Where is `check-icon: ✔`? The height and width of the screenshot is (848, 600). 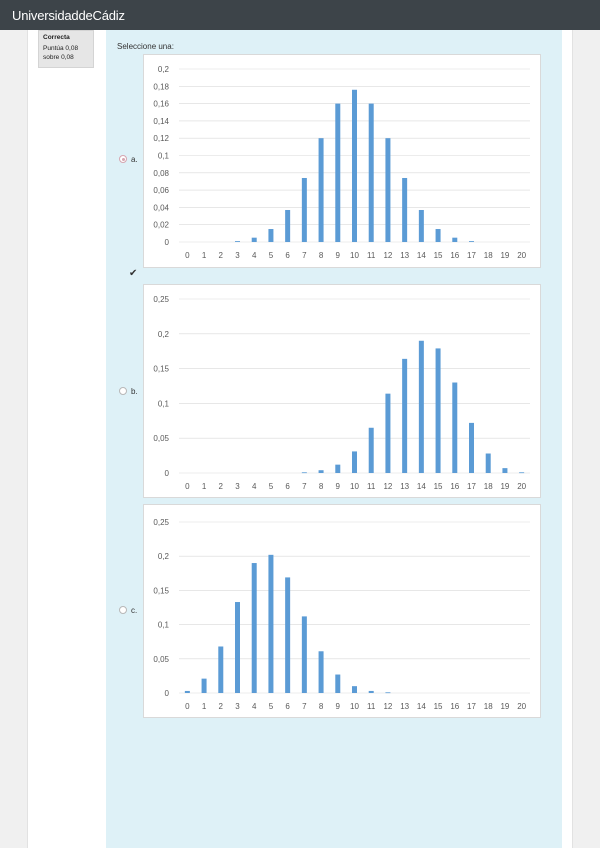
check-icon: ✔ is located at coordinates (133, 273).